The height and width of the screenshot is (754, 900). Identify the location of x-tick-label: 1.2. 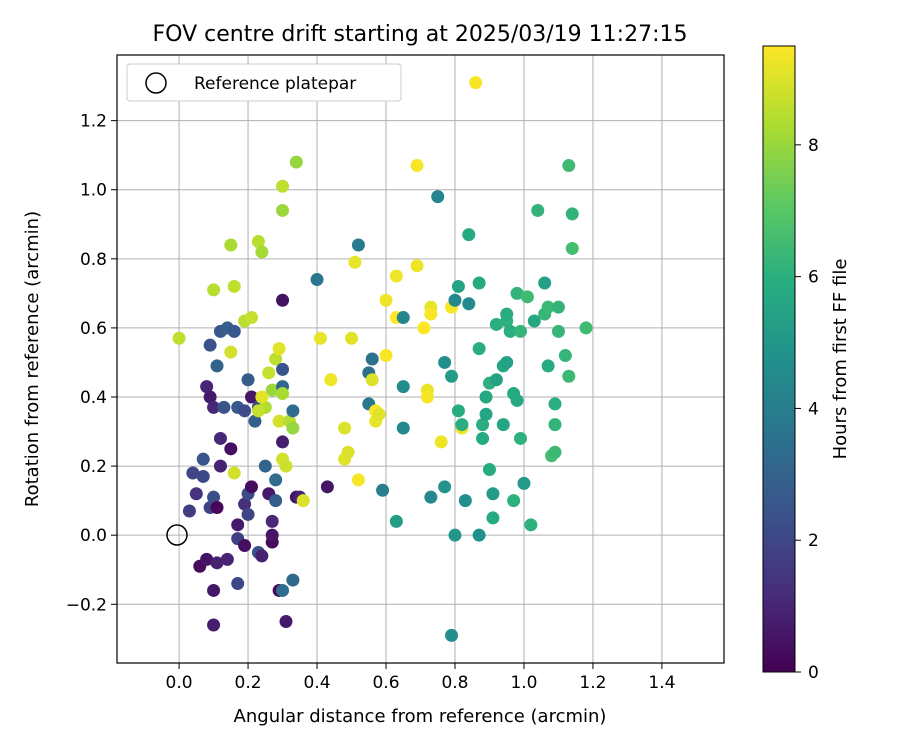
(592, 683).